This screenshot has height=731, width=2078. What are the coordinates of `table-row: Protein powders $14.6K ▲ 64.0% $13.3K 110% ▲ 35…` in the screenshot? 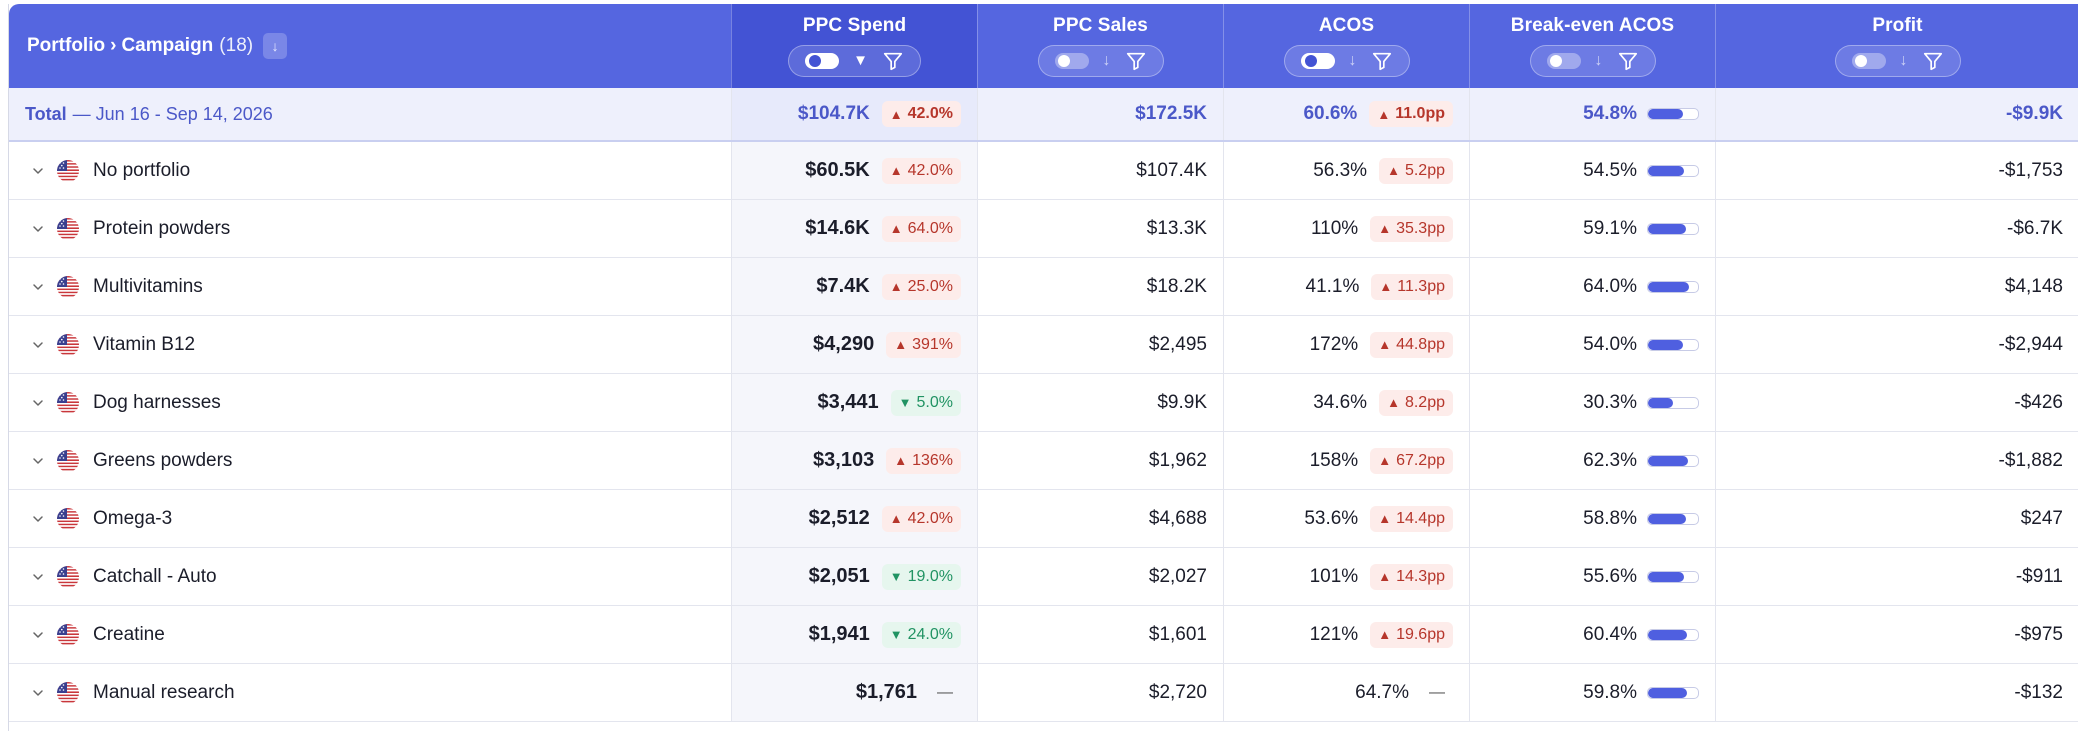 It's located at (1043, 229).